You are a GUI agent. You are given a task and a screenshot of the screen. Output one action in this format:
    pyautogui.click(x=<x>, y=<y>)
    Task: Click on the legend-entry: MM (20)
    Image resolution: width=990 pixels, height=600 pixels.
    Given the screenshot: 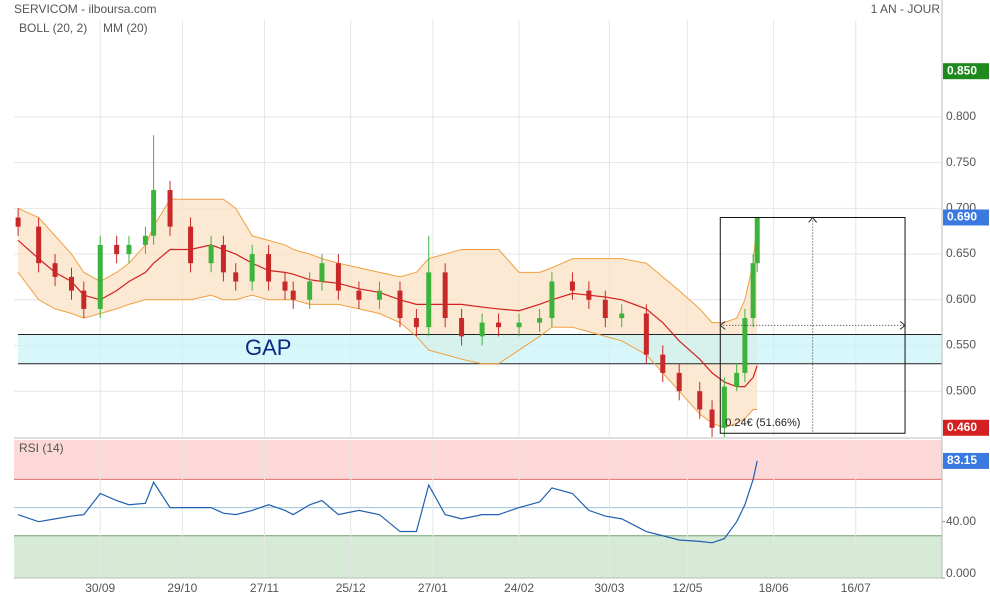 What is the action you would take?
    pyautogui.click(x=125, y=28)
    